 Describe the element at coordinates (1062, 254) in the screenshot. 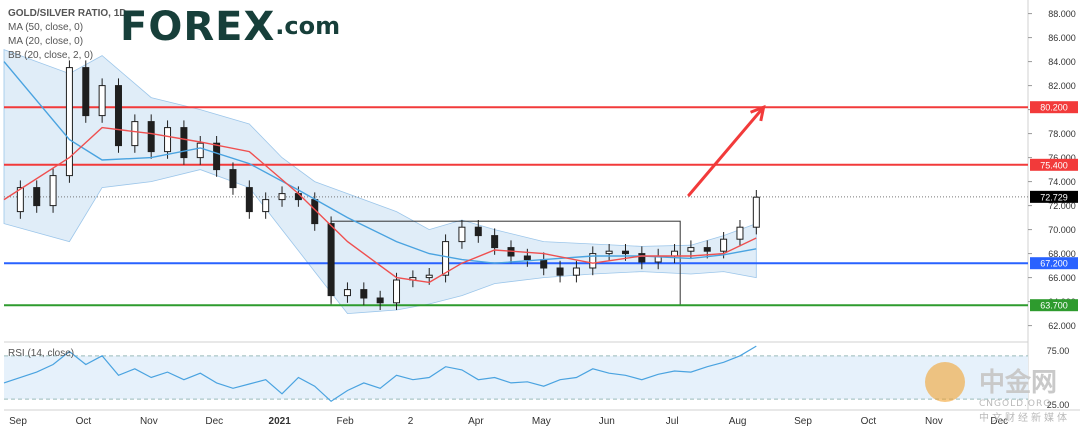

I see `y-tick-label: 68.000` at that location.